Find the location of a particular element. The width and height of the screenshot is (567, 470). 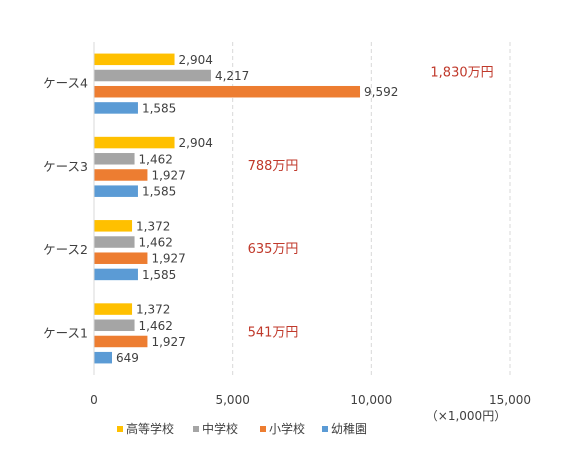

x-tick-label: 0 is located at coordinates (94, 400).